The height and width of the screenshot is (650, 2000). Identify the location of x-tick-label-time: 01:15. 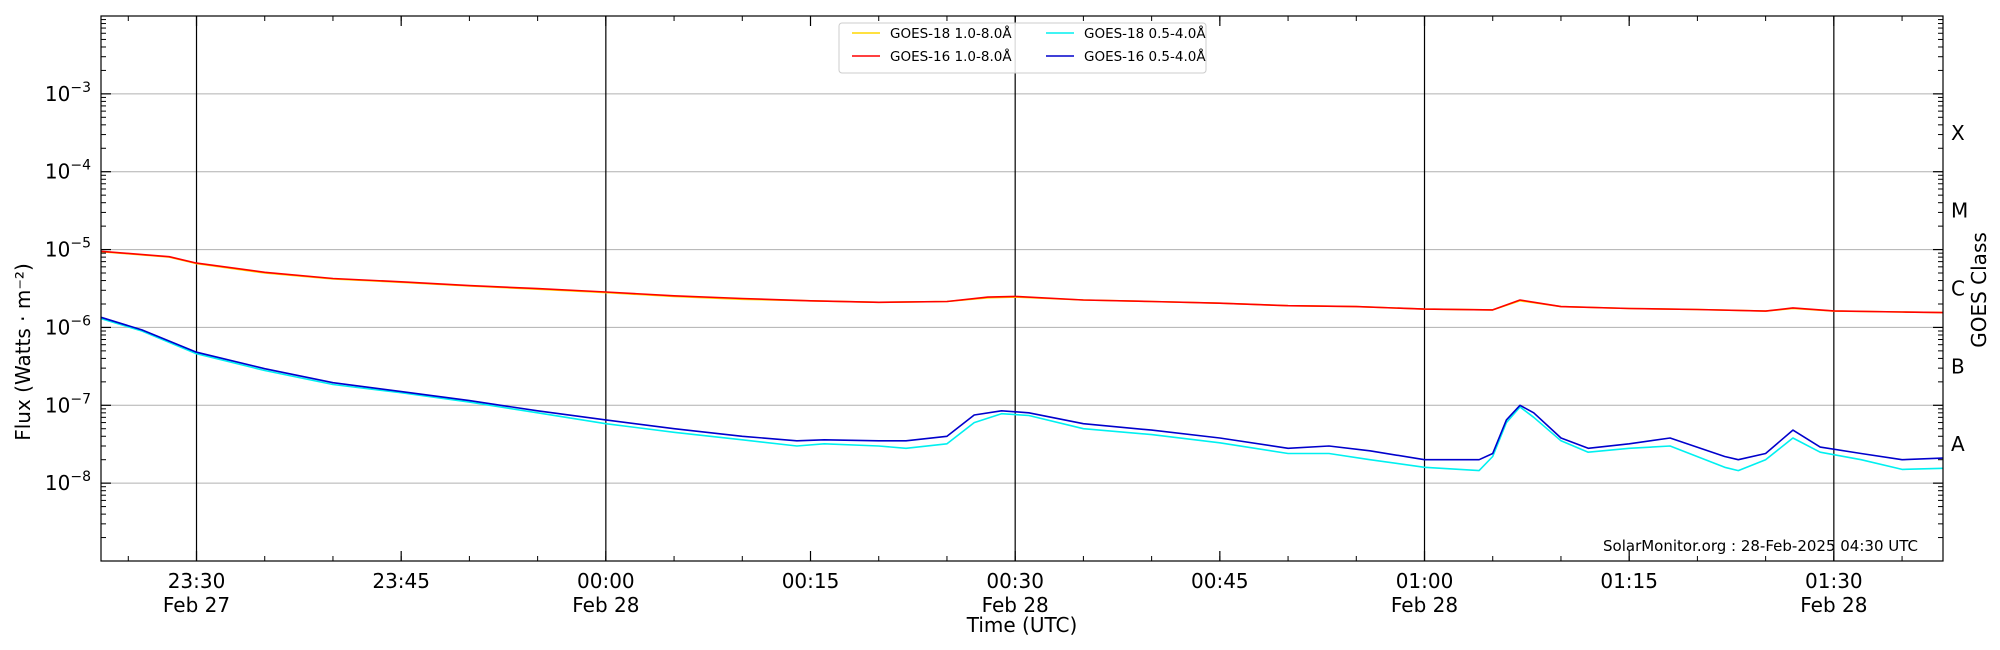
(1629, 581).